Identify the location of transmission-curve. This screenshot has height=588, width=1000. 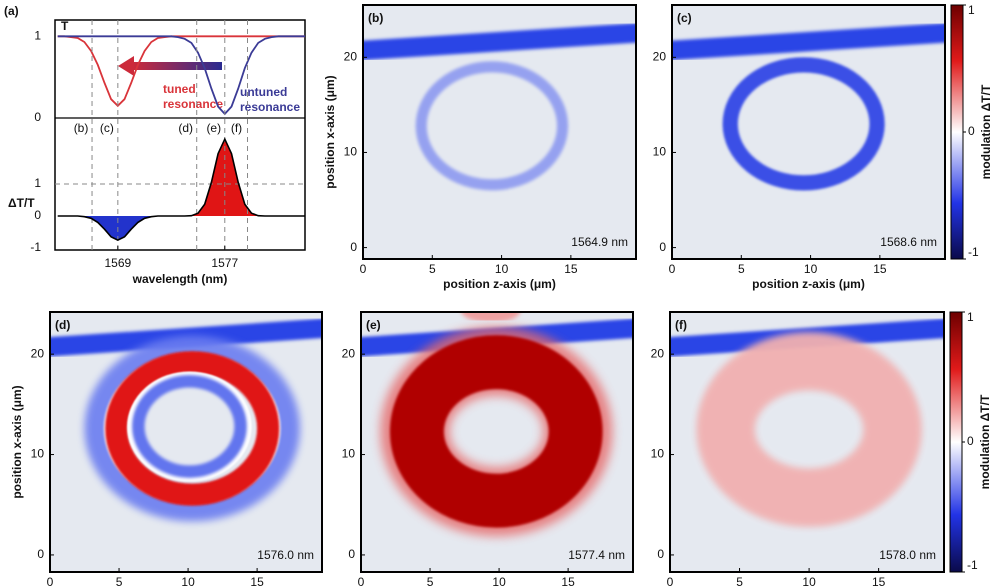
(181, 71).